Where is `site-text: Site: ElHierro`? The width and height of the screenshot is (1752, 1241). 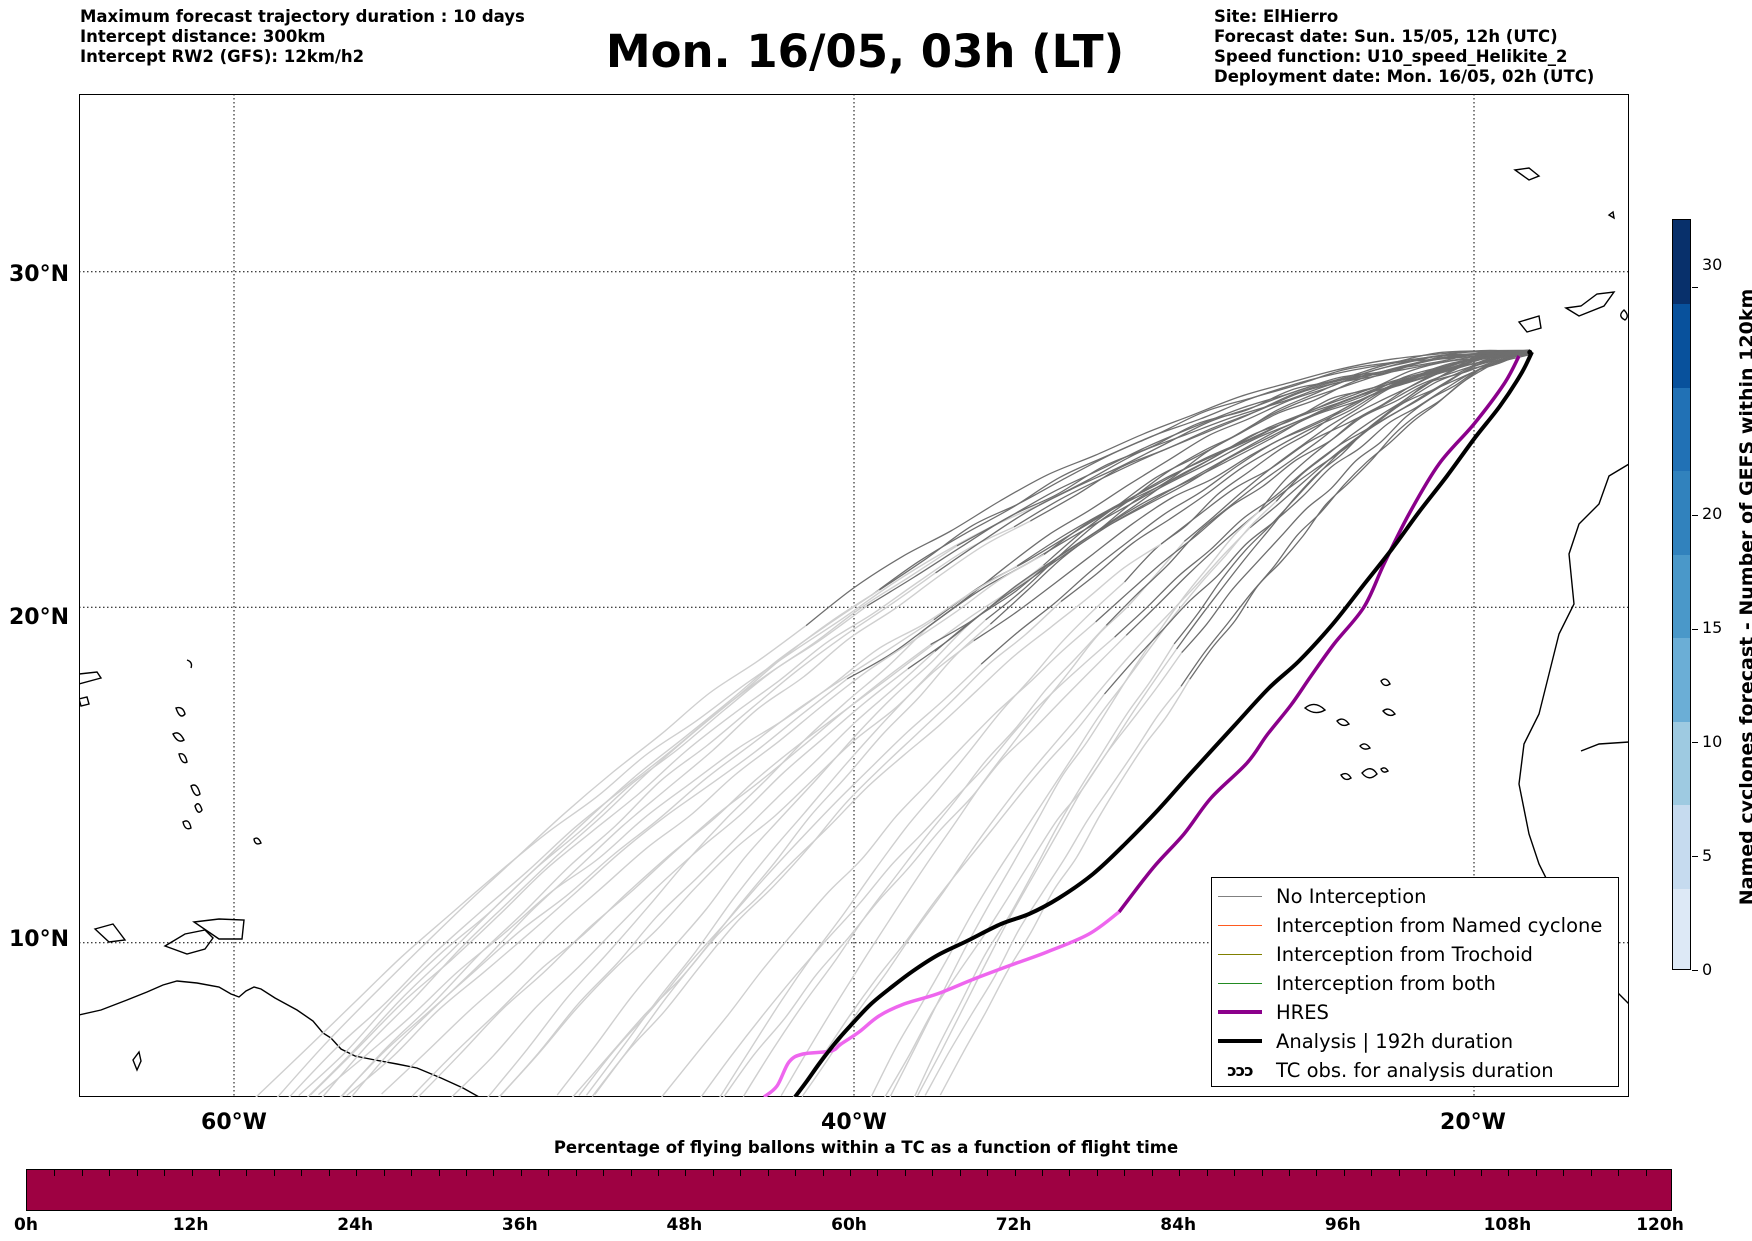 site-text: Site: ElHierro is located at coordinates (1276, 16).